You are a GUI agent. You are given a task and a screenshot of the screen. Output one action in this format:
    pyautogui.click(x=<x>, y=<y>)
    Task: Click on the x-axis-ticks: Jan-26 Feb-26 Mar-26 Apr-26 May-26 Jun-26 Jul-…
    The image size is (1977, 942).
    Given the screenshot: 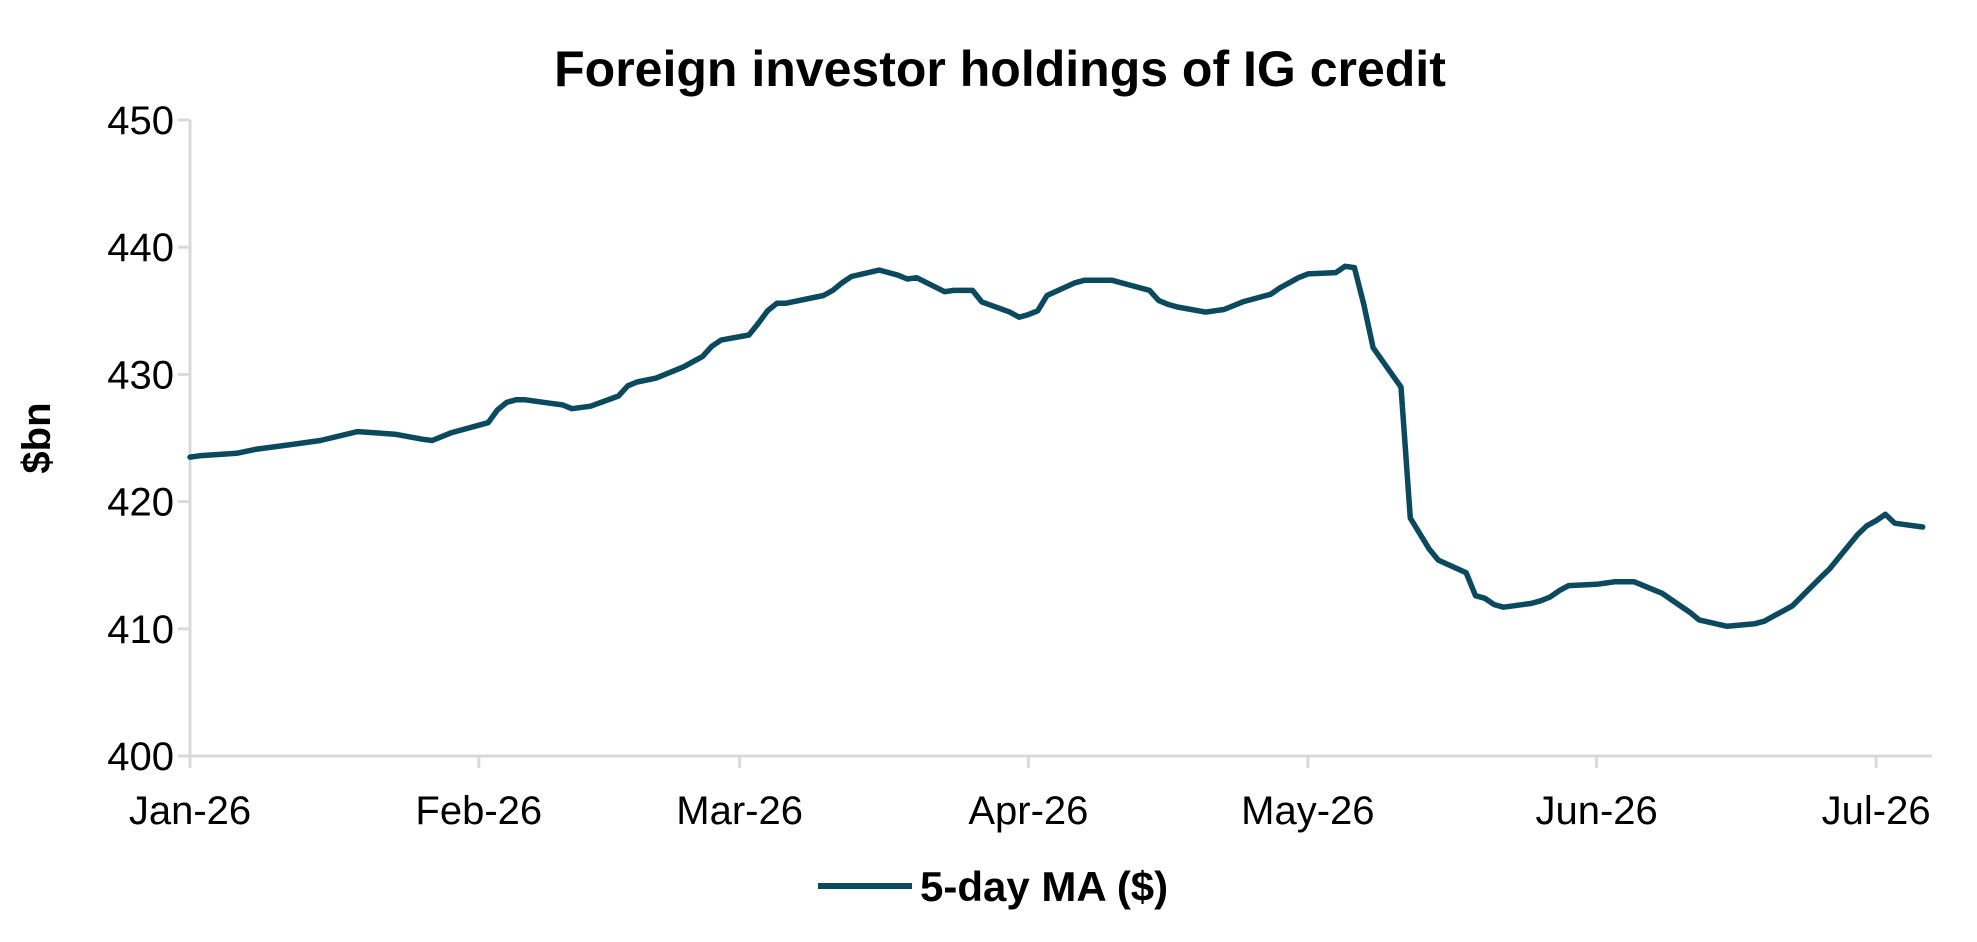 What is the action you would take?
    pyautogui.click(x=1030, y=794)
    